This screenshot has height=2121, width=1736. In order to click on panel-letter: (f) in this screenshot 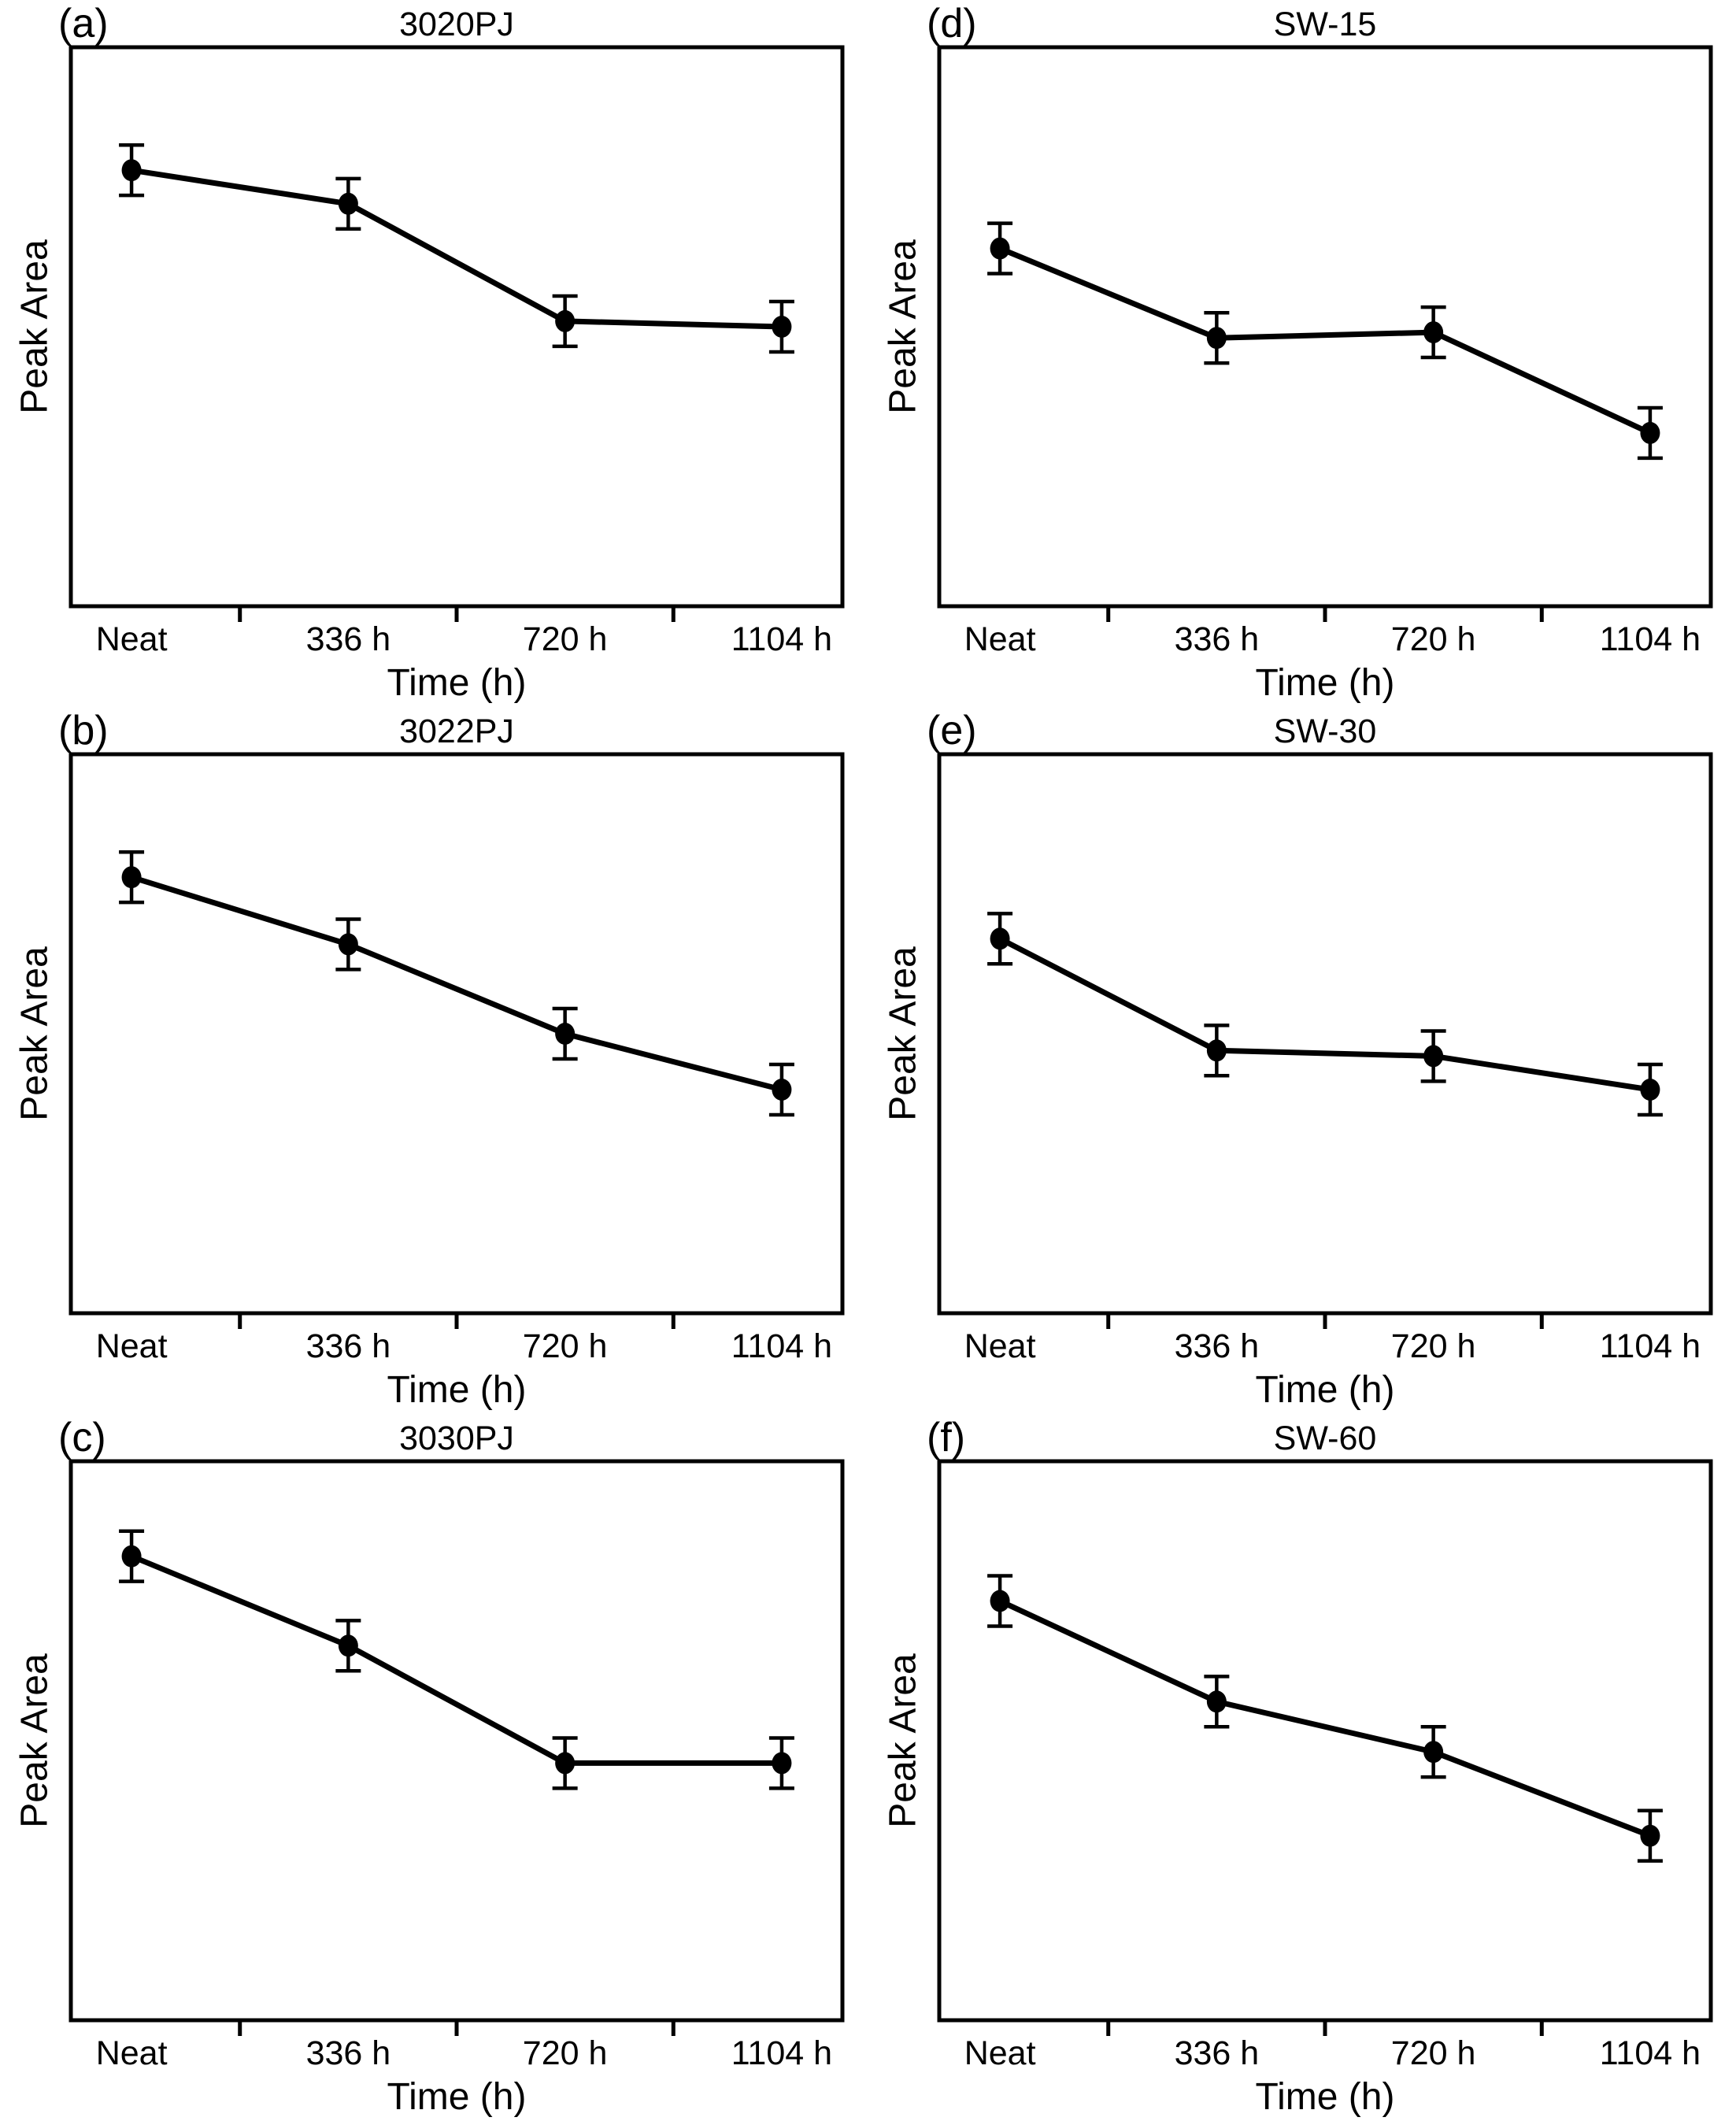, I will do `click(946, 1437)`.